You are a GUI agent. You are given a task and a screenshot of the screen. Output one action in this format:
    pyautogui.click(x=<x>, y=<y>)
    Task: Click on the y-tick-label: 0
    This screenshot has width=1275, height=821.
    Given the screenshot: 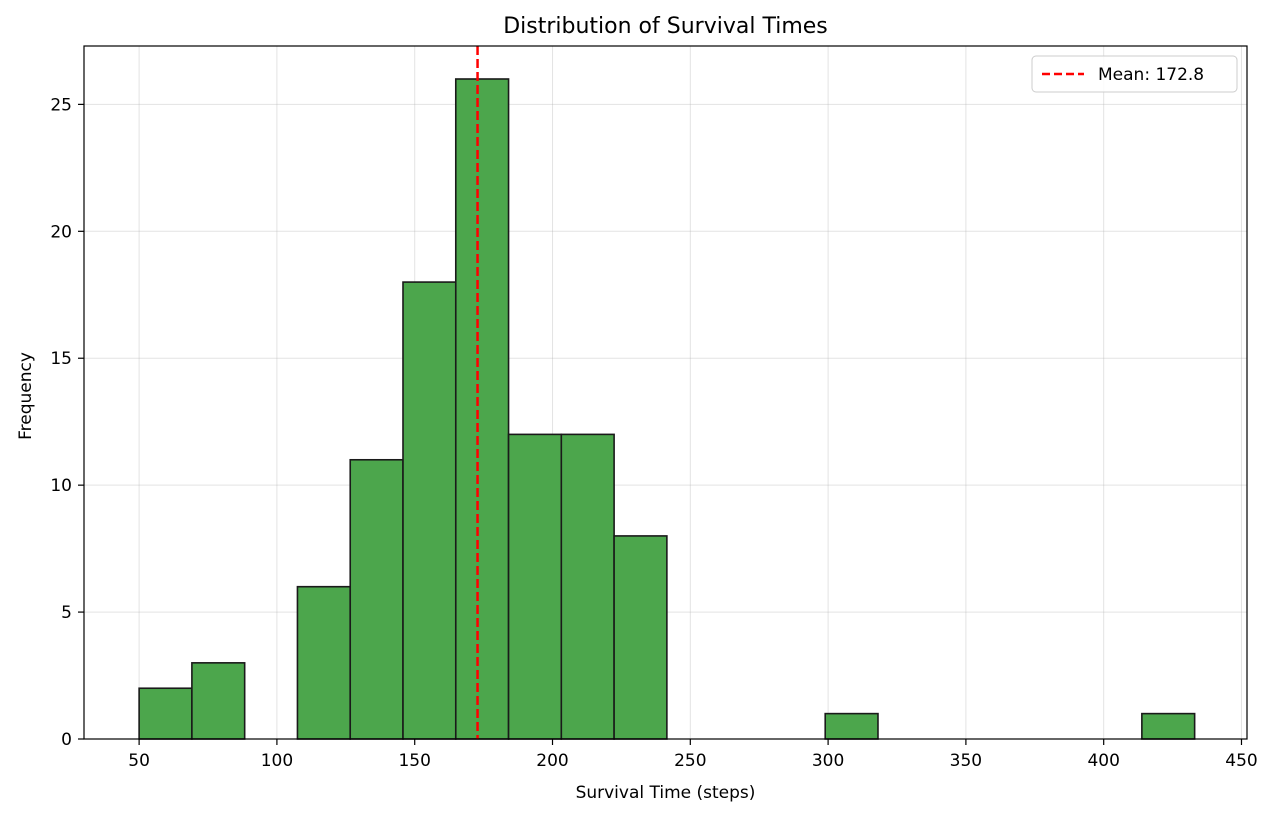 What is the action you would take?
    pyautogui.click(x=66, y=740)
    